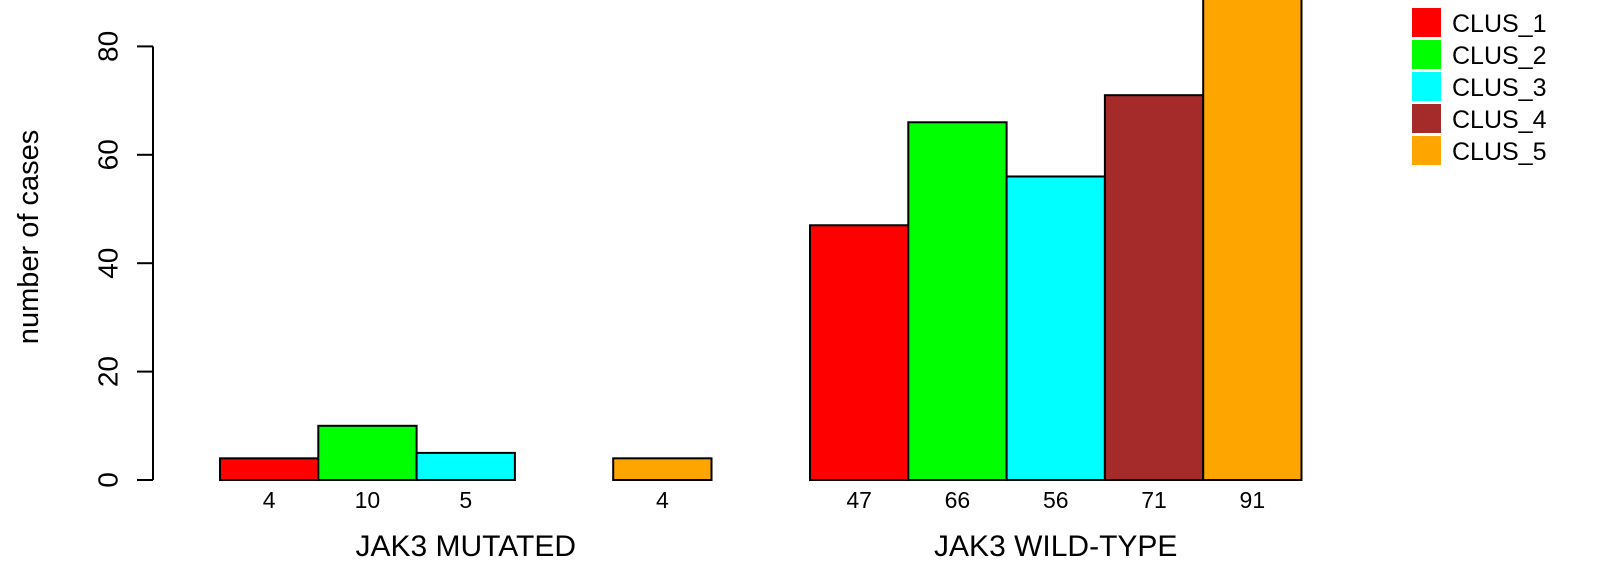  I want to click on bar-value-label: 66, so click(958, 500).